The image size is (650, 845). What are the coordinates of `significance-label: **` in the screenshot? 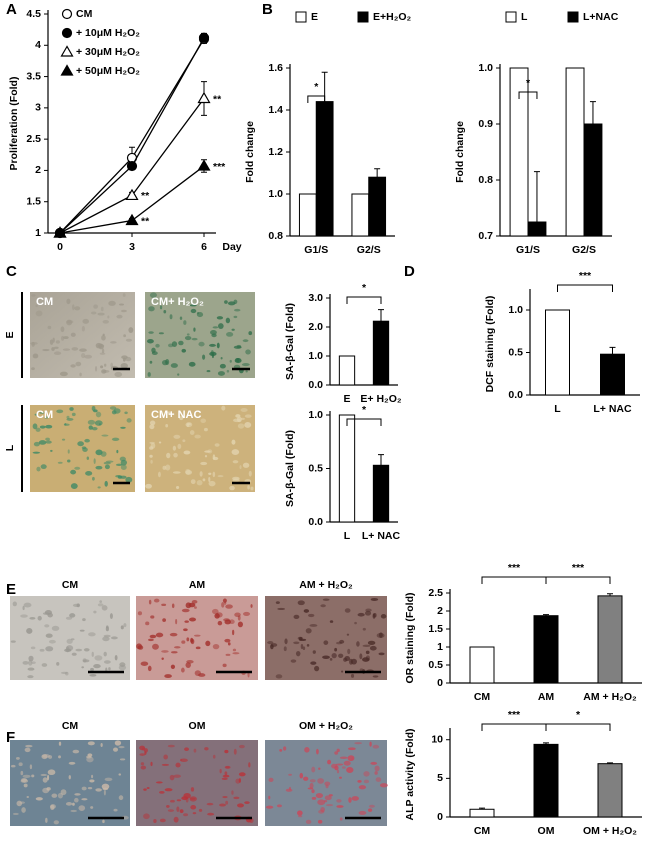 It's located at (145, 196).